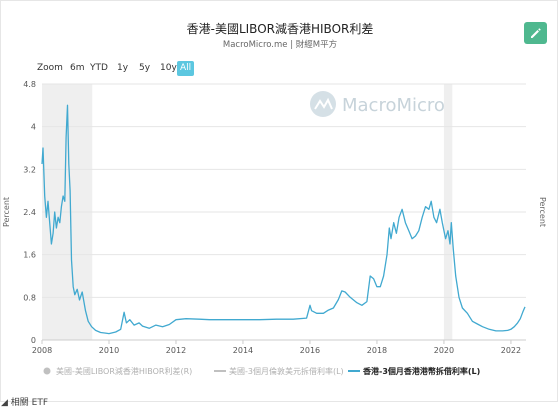 This screenshot has height=408, width=558. Describe the element at coordinates (243, 350) in the screenshot. I see `x-tick-label: 2014` at that location.